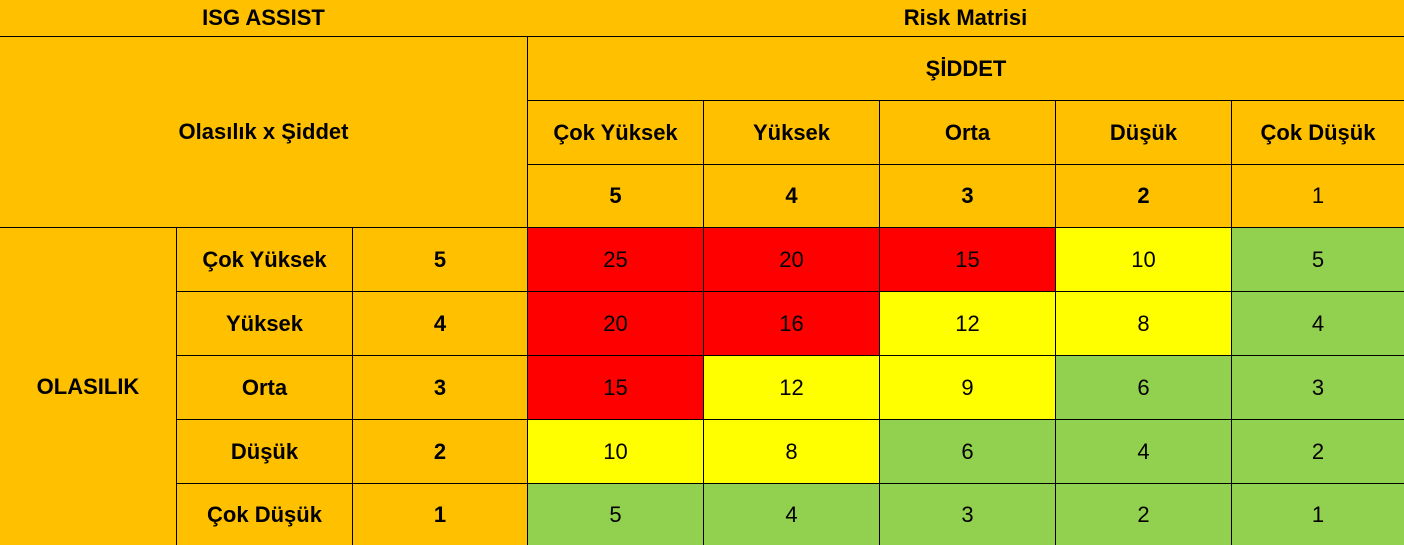 The width and height of the screenshot is (1404, 545). Describe the element at coordinates (439, 387) in the screenshot. I see `probability-value-3: 3` at that location.